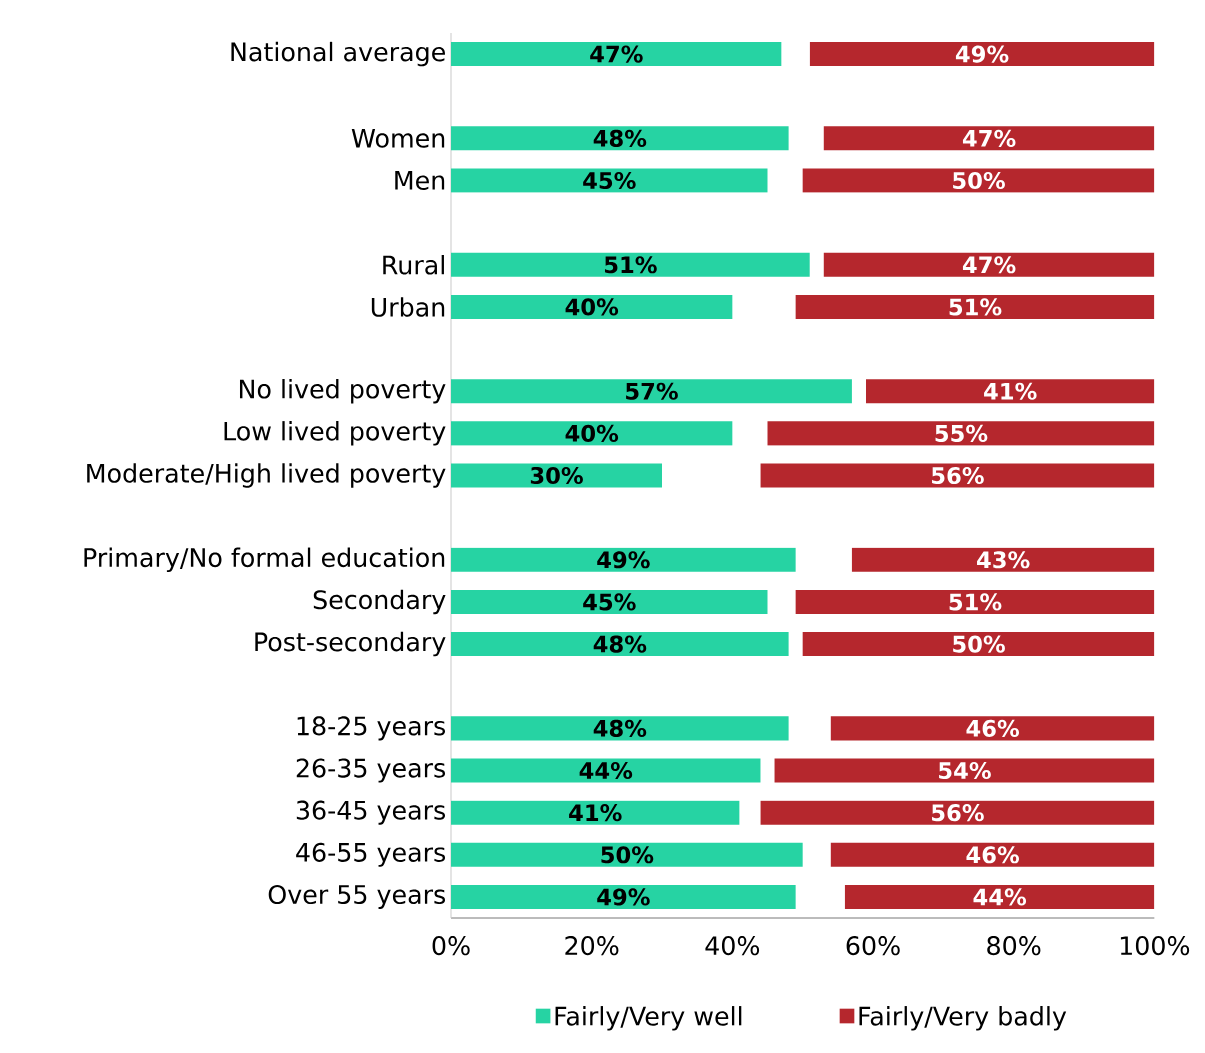 The height and width of the screenshot is (1053, 1205). What do you see at coordinates (338, 54) in the screenshot?
I see `y-tick-label: National average` at bounding box center [338, 54].